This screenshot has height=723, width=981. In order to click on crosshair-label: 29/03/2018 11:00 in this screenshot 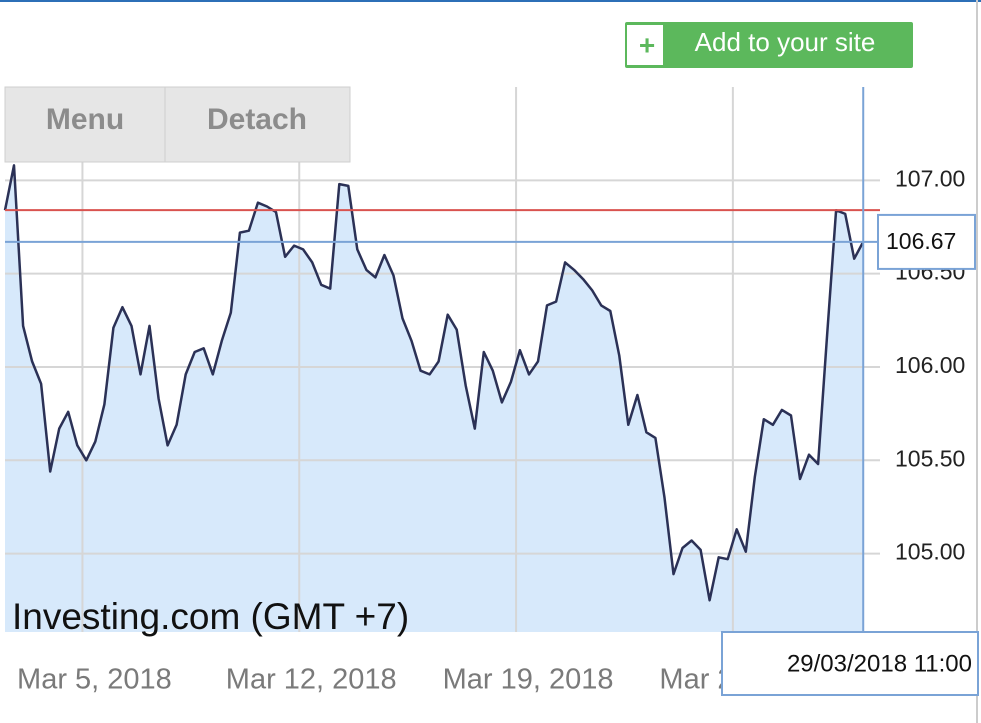, I will do `click(879, 663)`.